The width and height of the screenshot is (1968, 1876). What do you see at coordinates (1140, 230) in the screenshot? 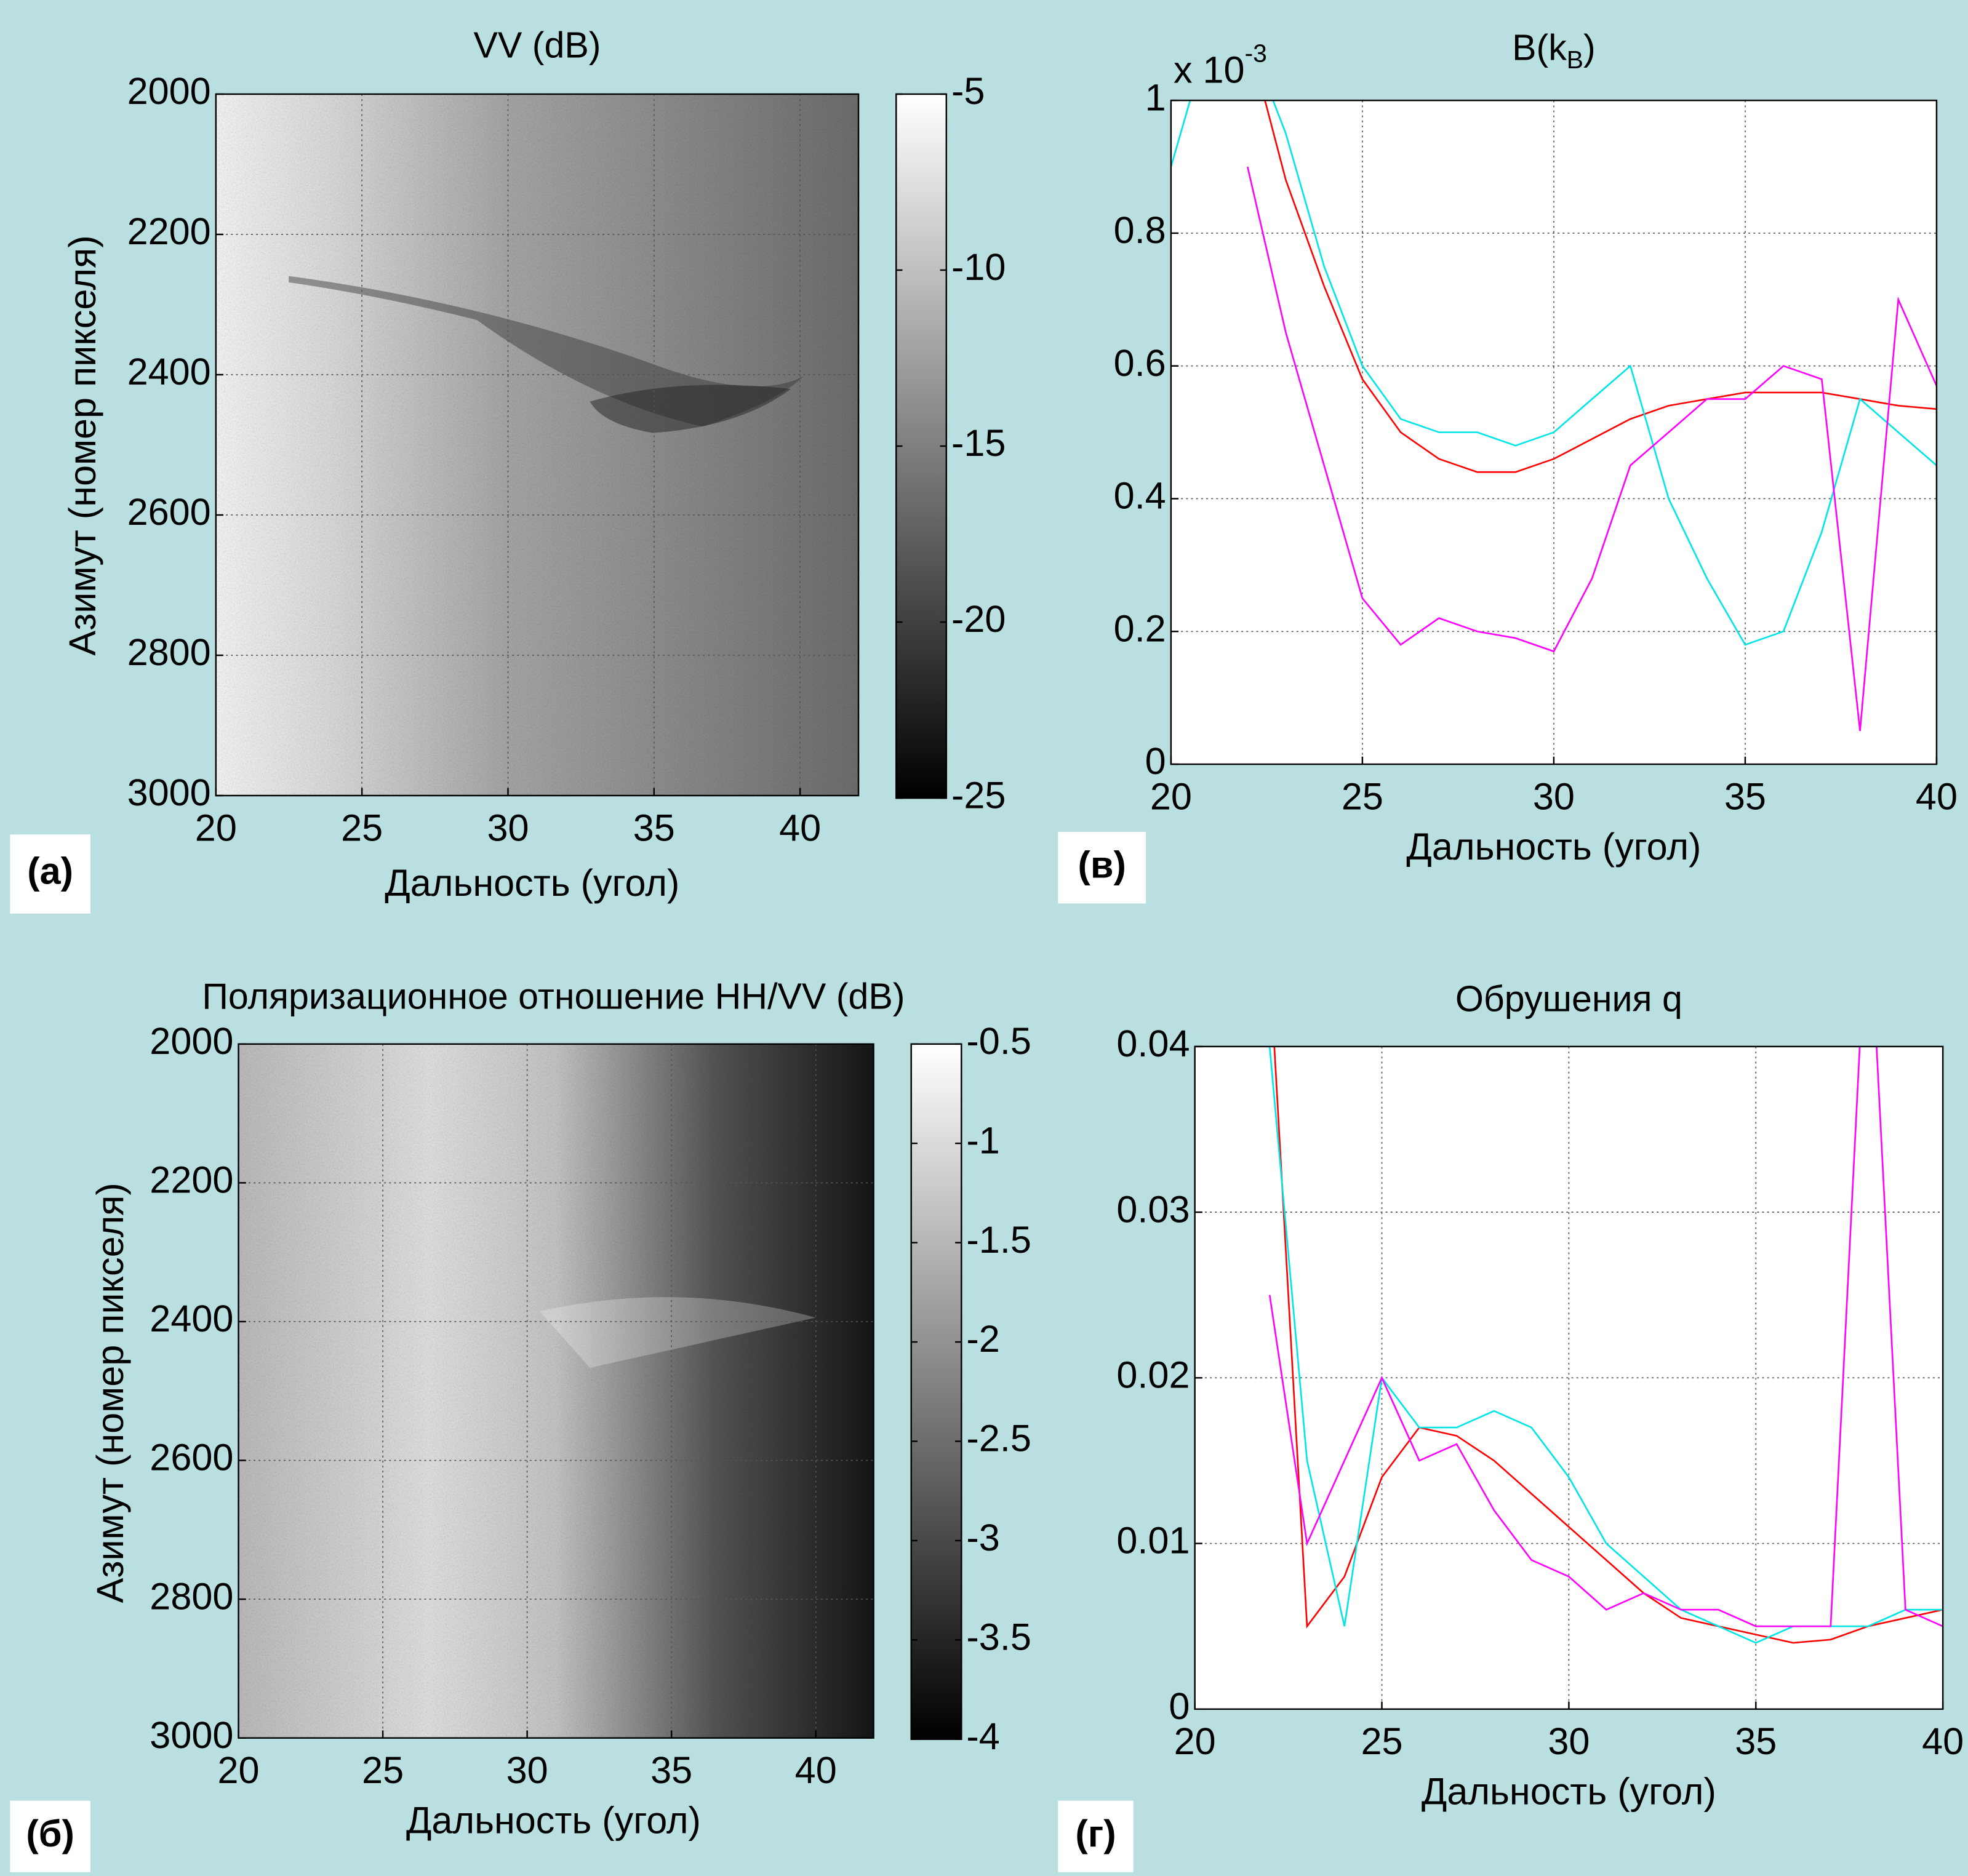
I see `y-tick-label: 0.8` at bounding box center [1140, 230].